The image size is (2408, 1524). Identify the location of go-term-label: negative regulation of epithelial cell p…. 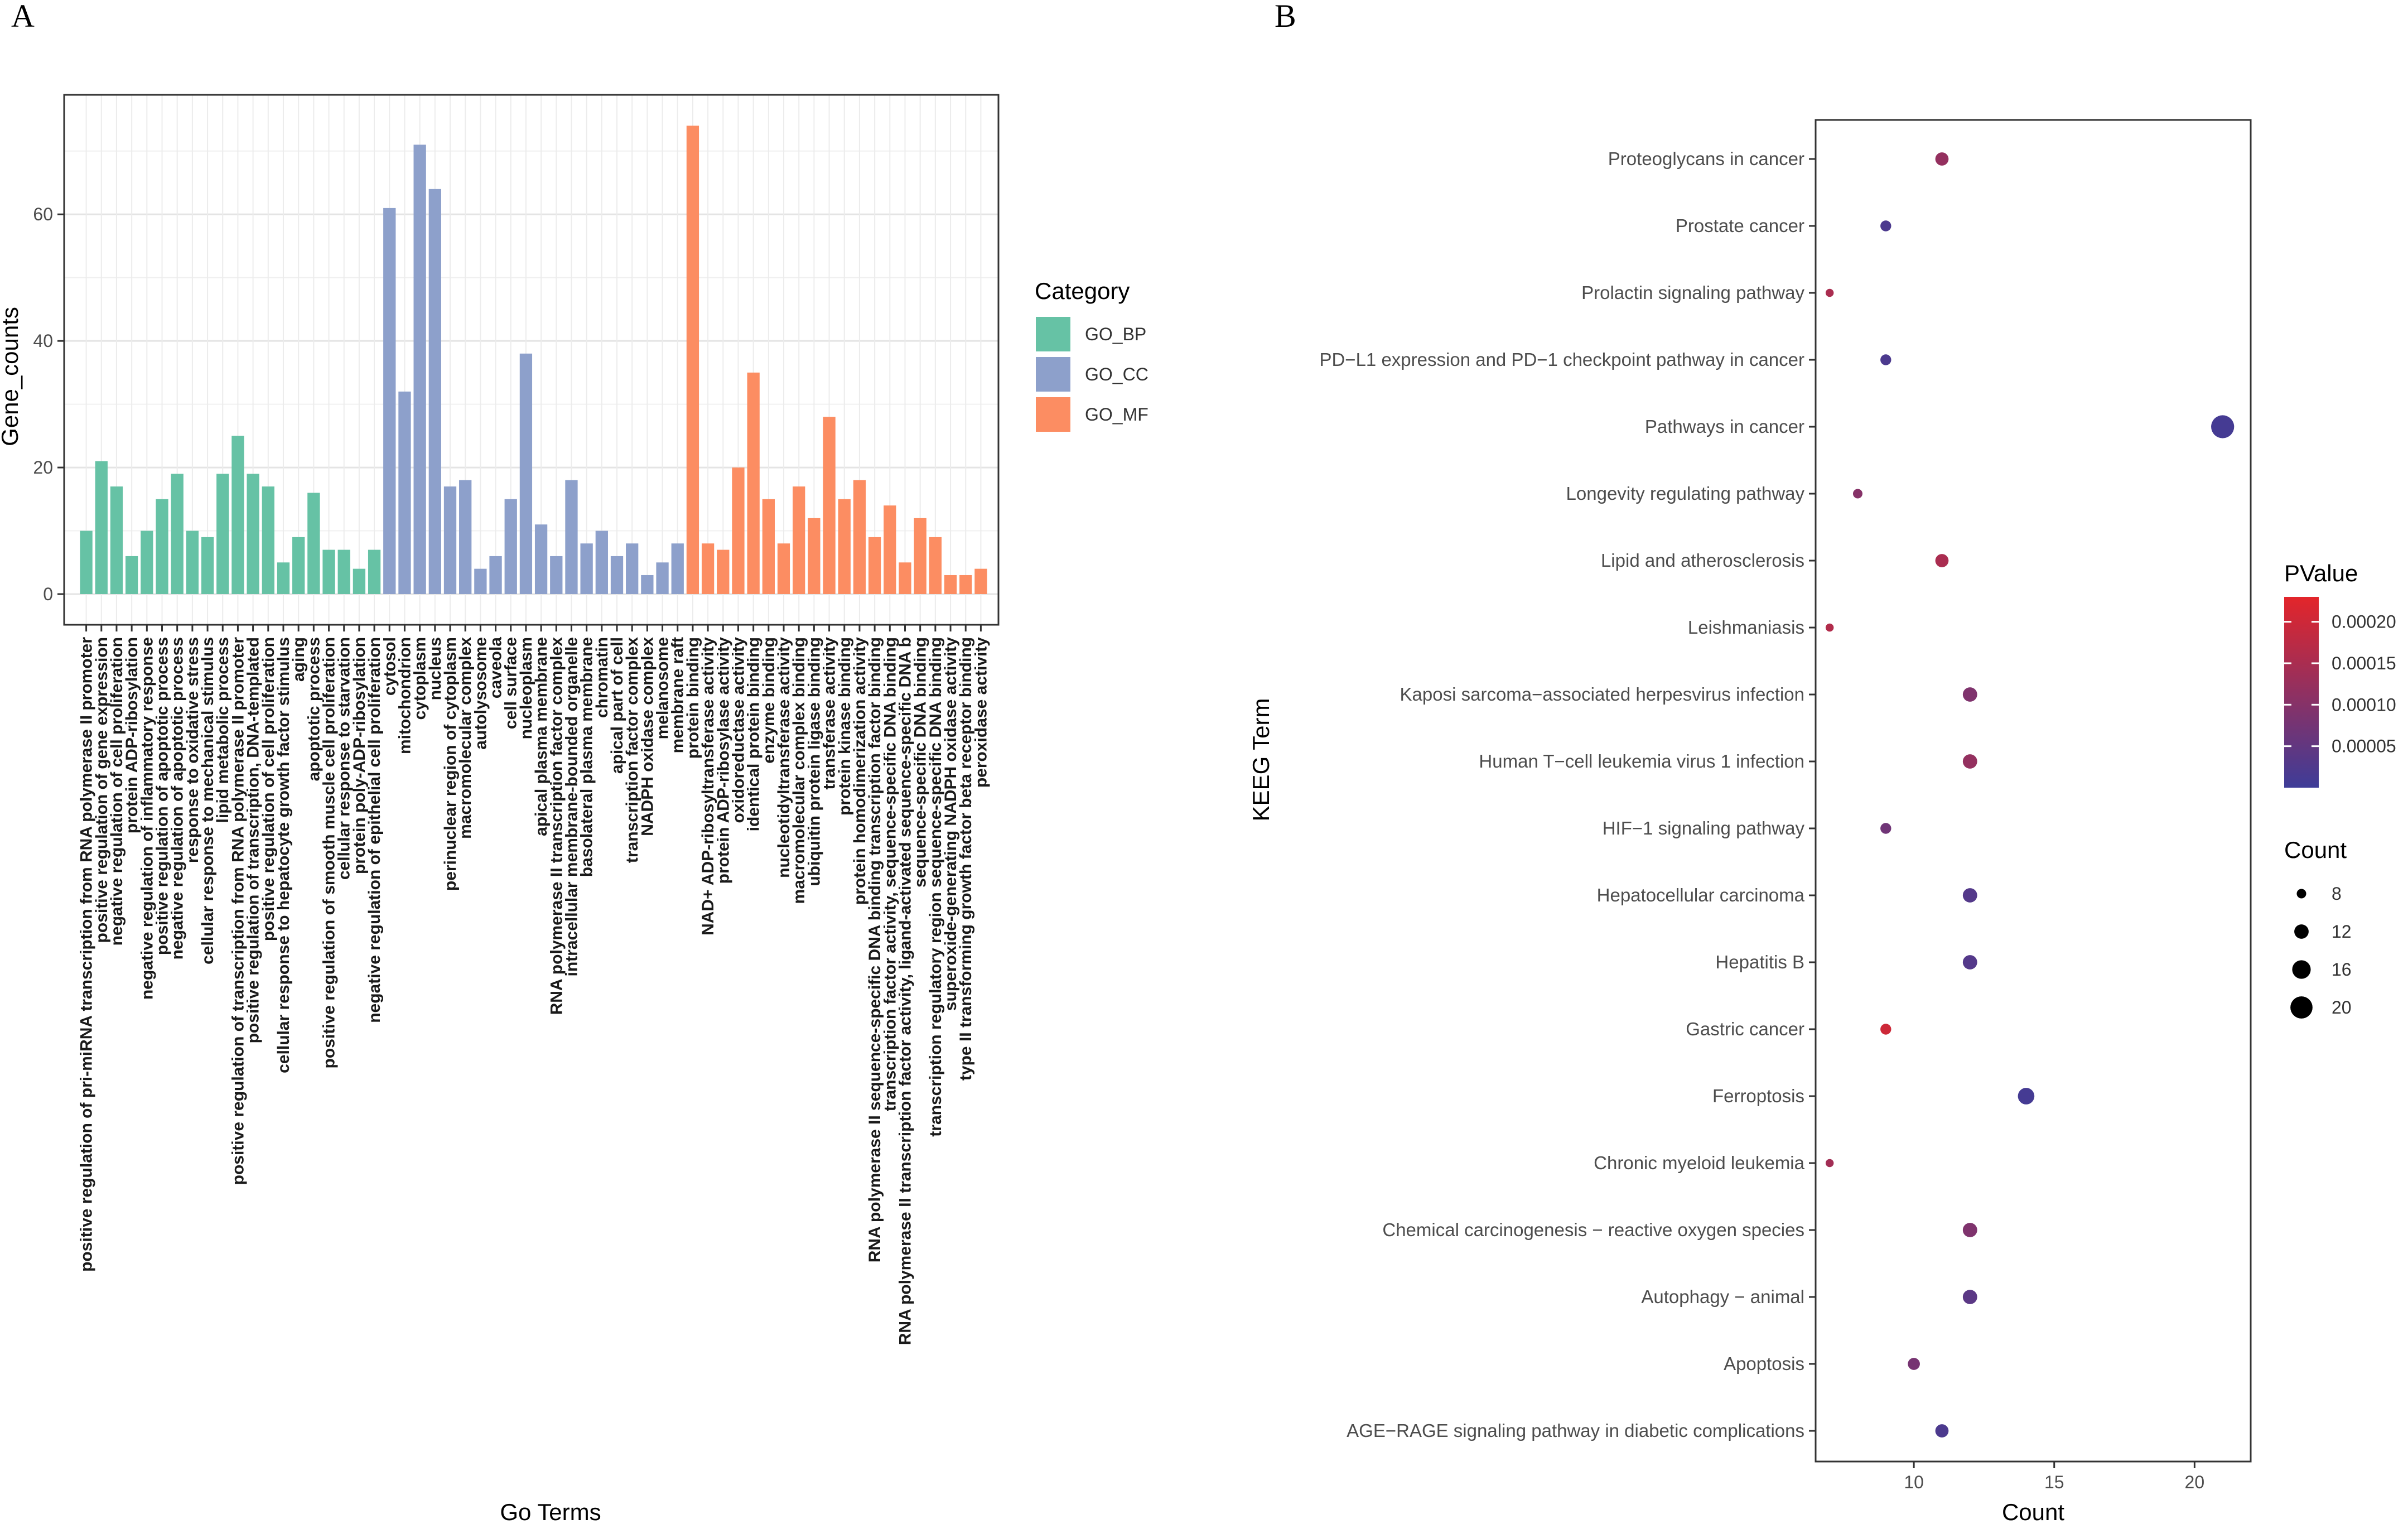
(374, 830).